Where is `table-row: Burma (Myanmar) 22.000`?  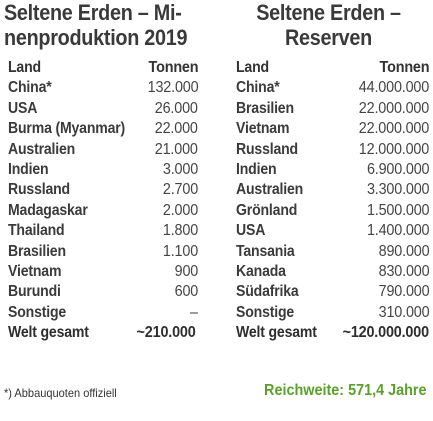
table-row: Burma (Myanmar) 22.000 is located at coordinates (103, 129).